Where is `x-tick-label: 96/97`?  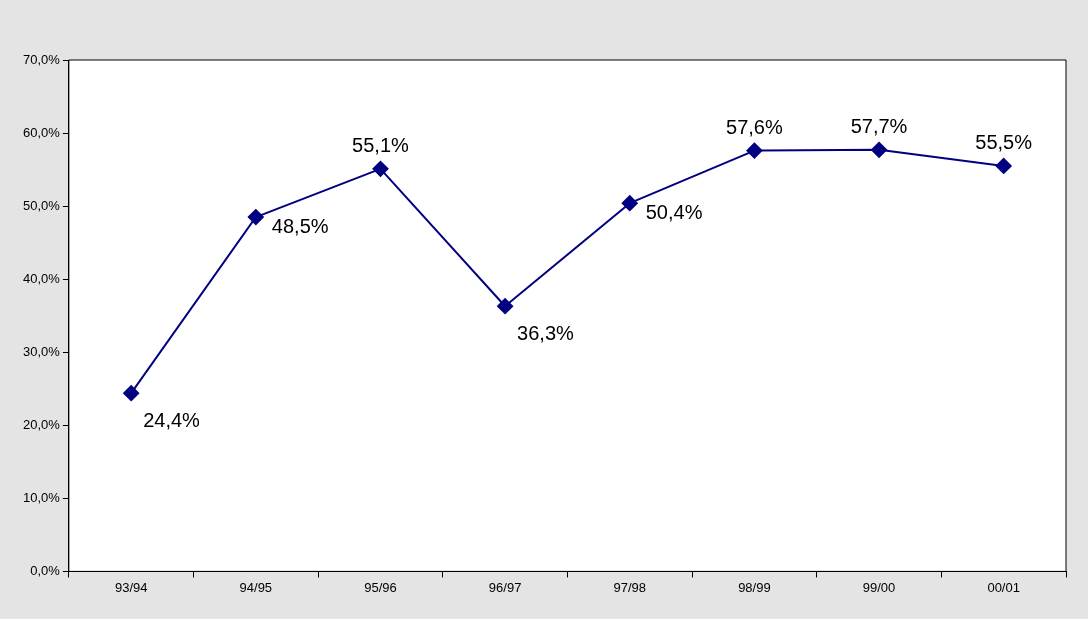
x-tick-label: 96/97 is located at coordinates (505, 587).